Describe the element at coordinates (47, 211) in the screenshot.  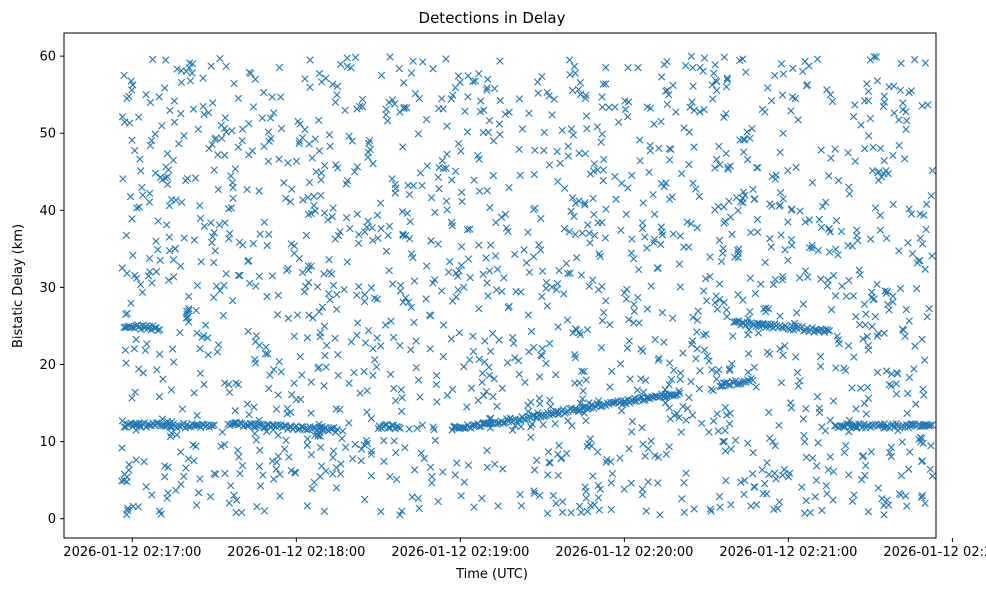
I see `y-tick-label: 40` at that location.